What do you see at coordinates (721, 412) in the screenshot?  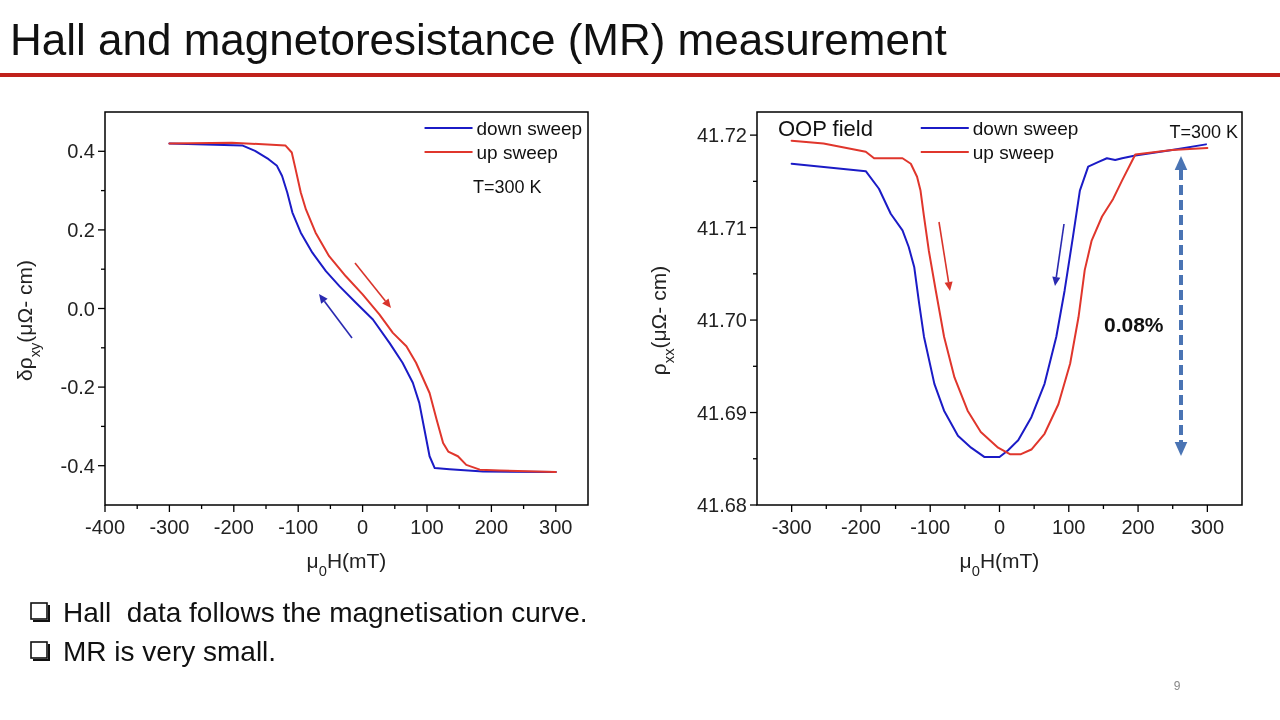 I see `y-tick-label: 41.69` at bounding box center [721, 412].